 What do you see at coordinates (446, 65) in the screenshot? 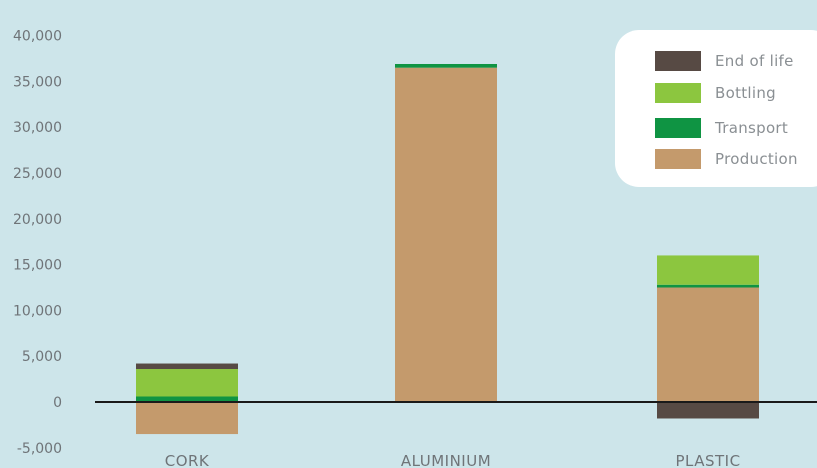
I see `bar-aluminium-transport` at bounding box center [446, 65].